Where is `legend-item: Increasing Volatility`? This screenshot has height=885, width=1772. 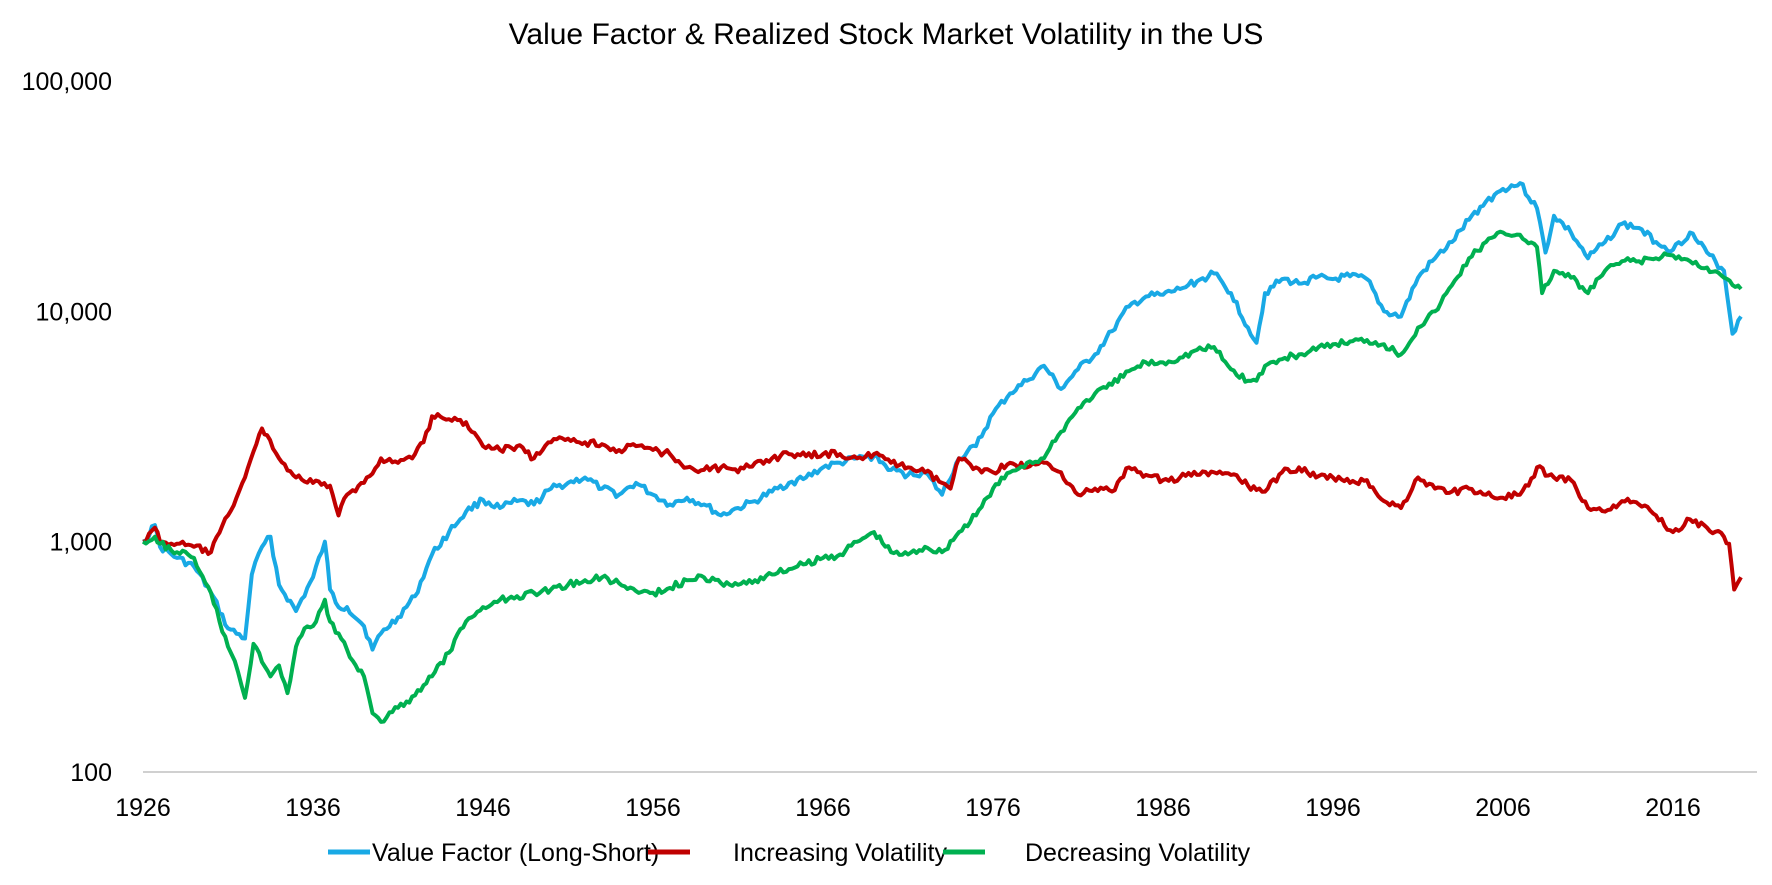 legend-item: Increasing Volatility is located at coordinates (798, 853).